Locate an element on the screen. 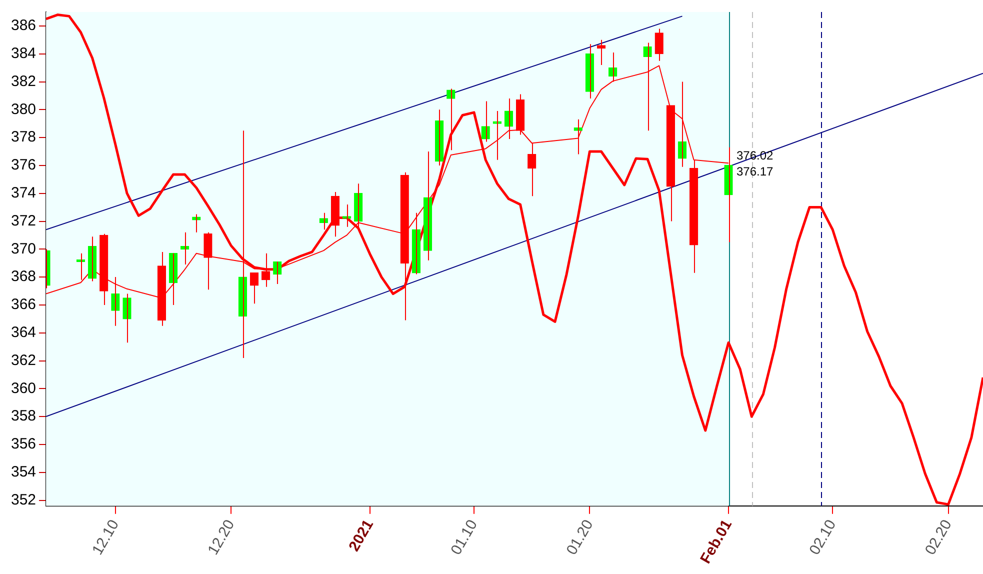  annotation: 376.17 is located at coordinates (755, 171).